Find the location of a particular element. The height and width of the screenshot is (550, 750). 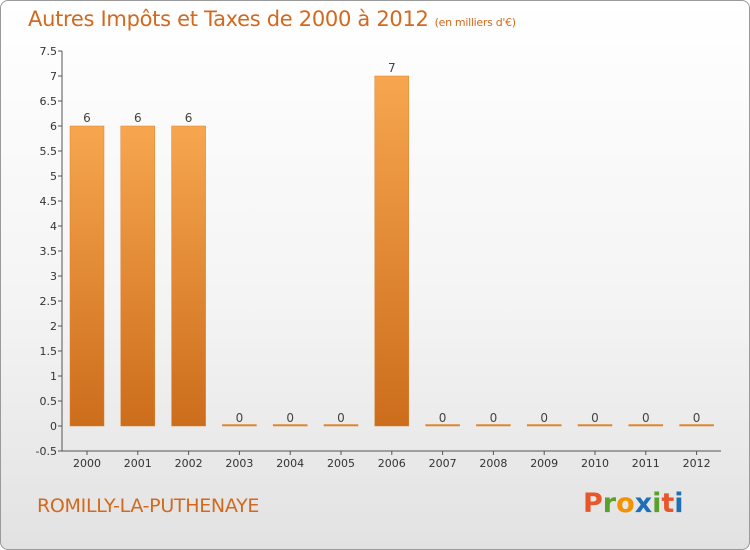

x-tick-label-2011: 2011 is located at coordinates (646, 463).